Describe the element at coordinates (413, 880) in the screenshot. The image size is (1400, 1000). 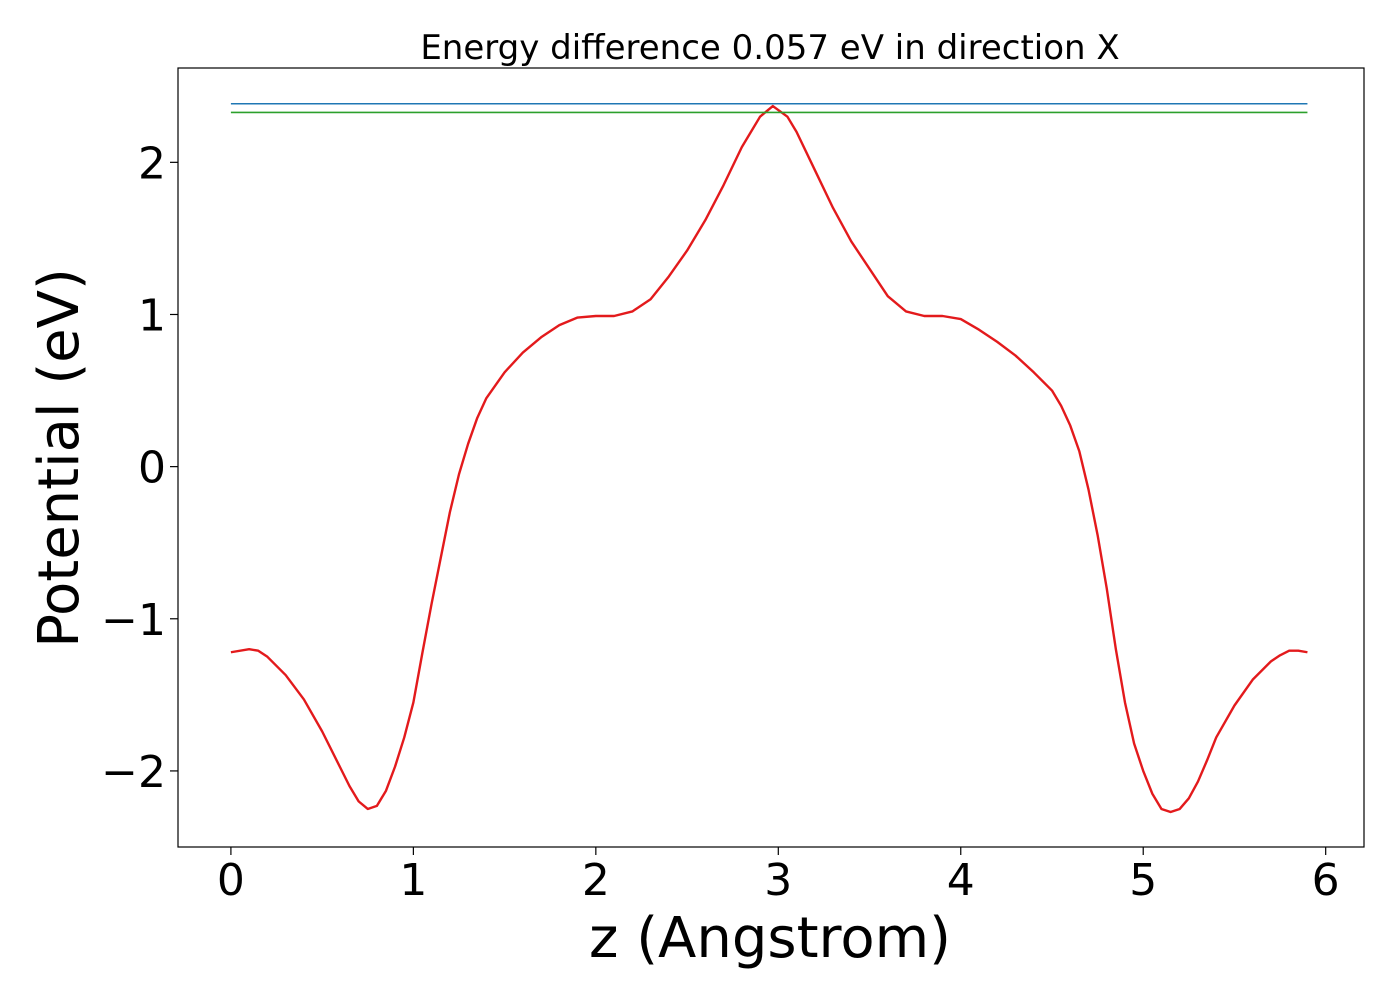
I see `x-tick-label: 1` at that location.